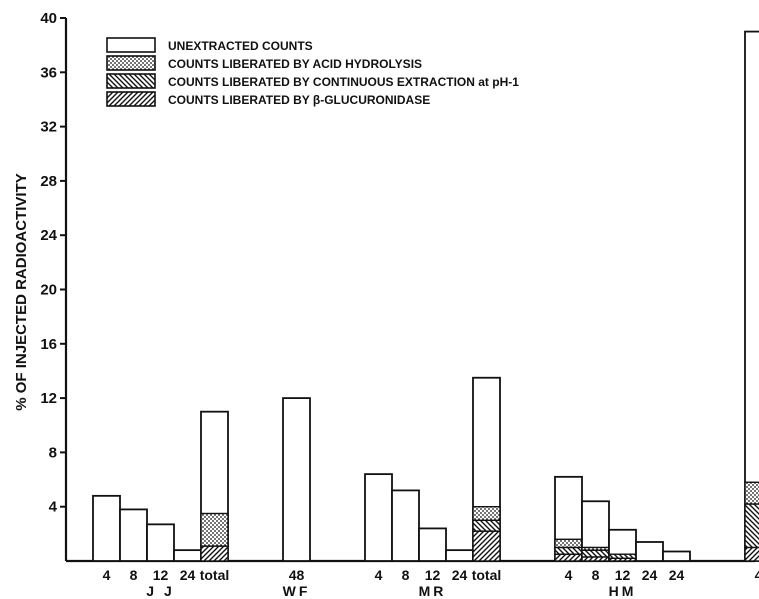 The height and width of the screenshot is (599, 759). I want to click on group-label: HM, so click(623, 591).